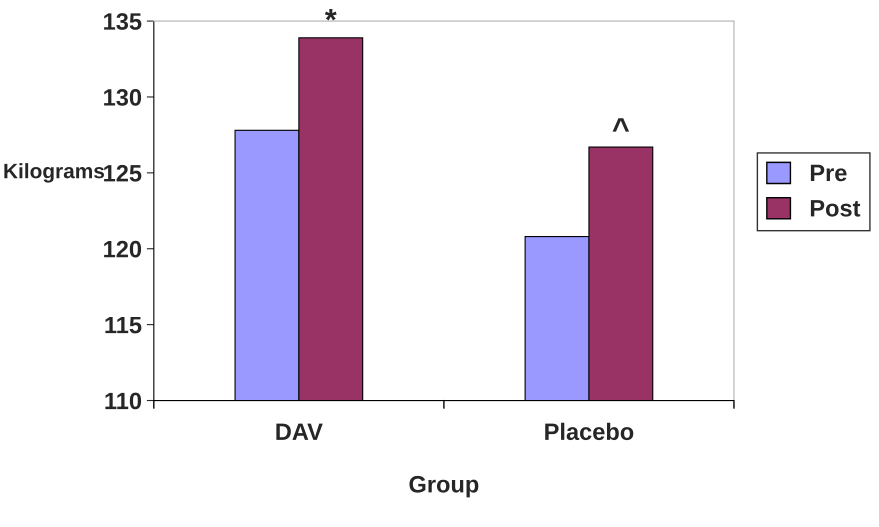 This screenshot has height=527, width=879. Describe the element at coordinates (835, 208) in the screenshot. I see `legend-label: Post` at that location.